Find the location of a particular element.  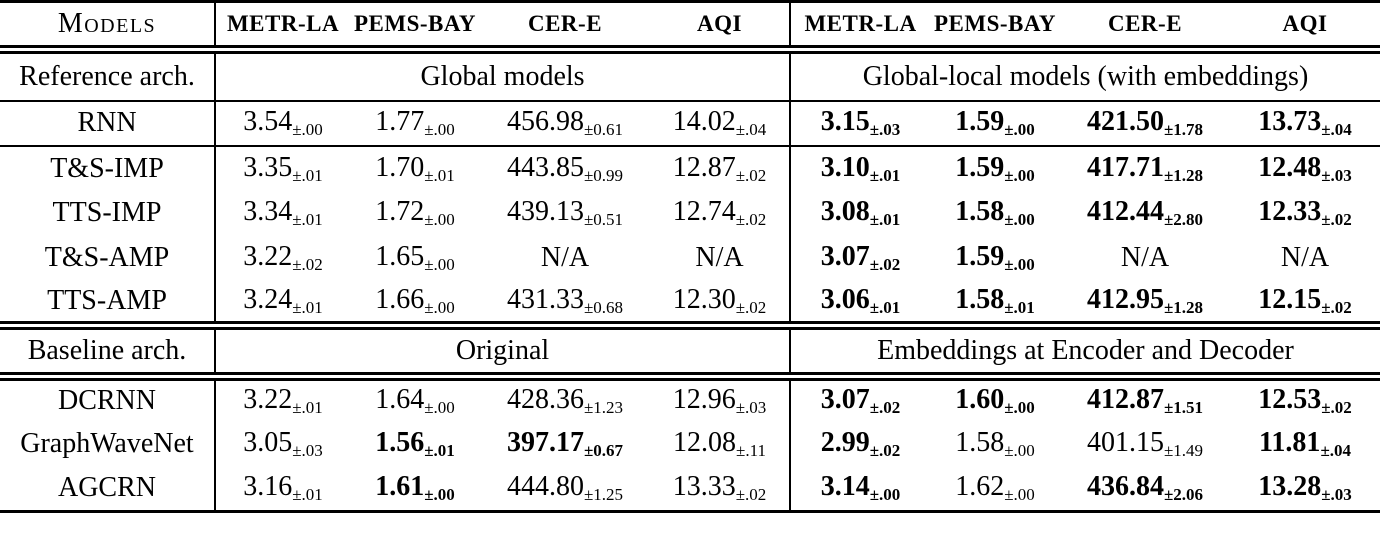

value-cell: 13.33±.02 is located at coordinates (720, 489).